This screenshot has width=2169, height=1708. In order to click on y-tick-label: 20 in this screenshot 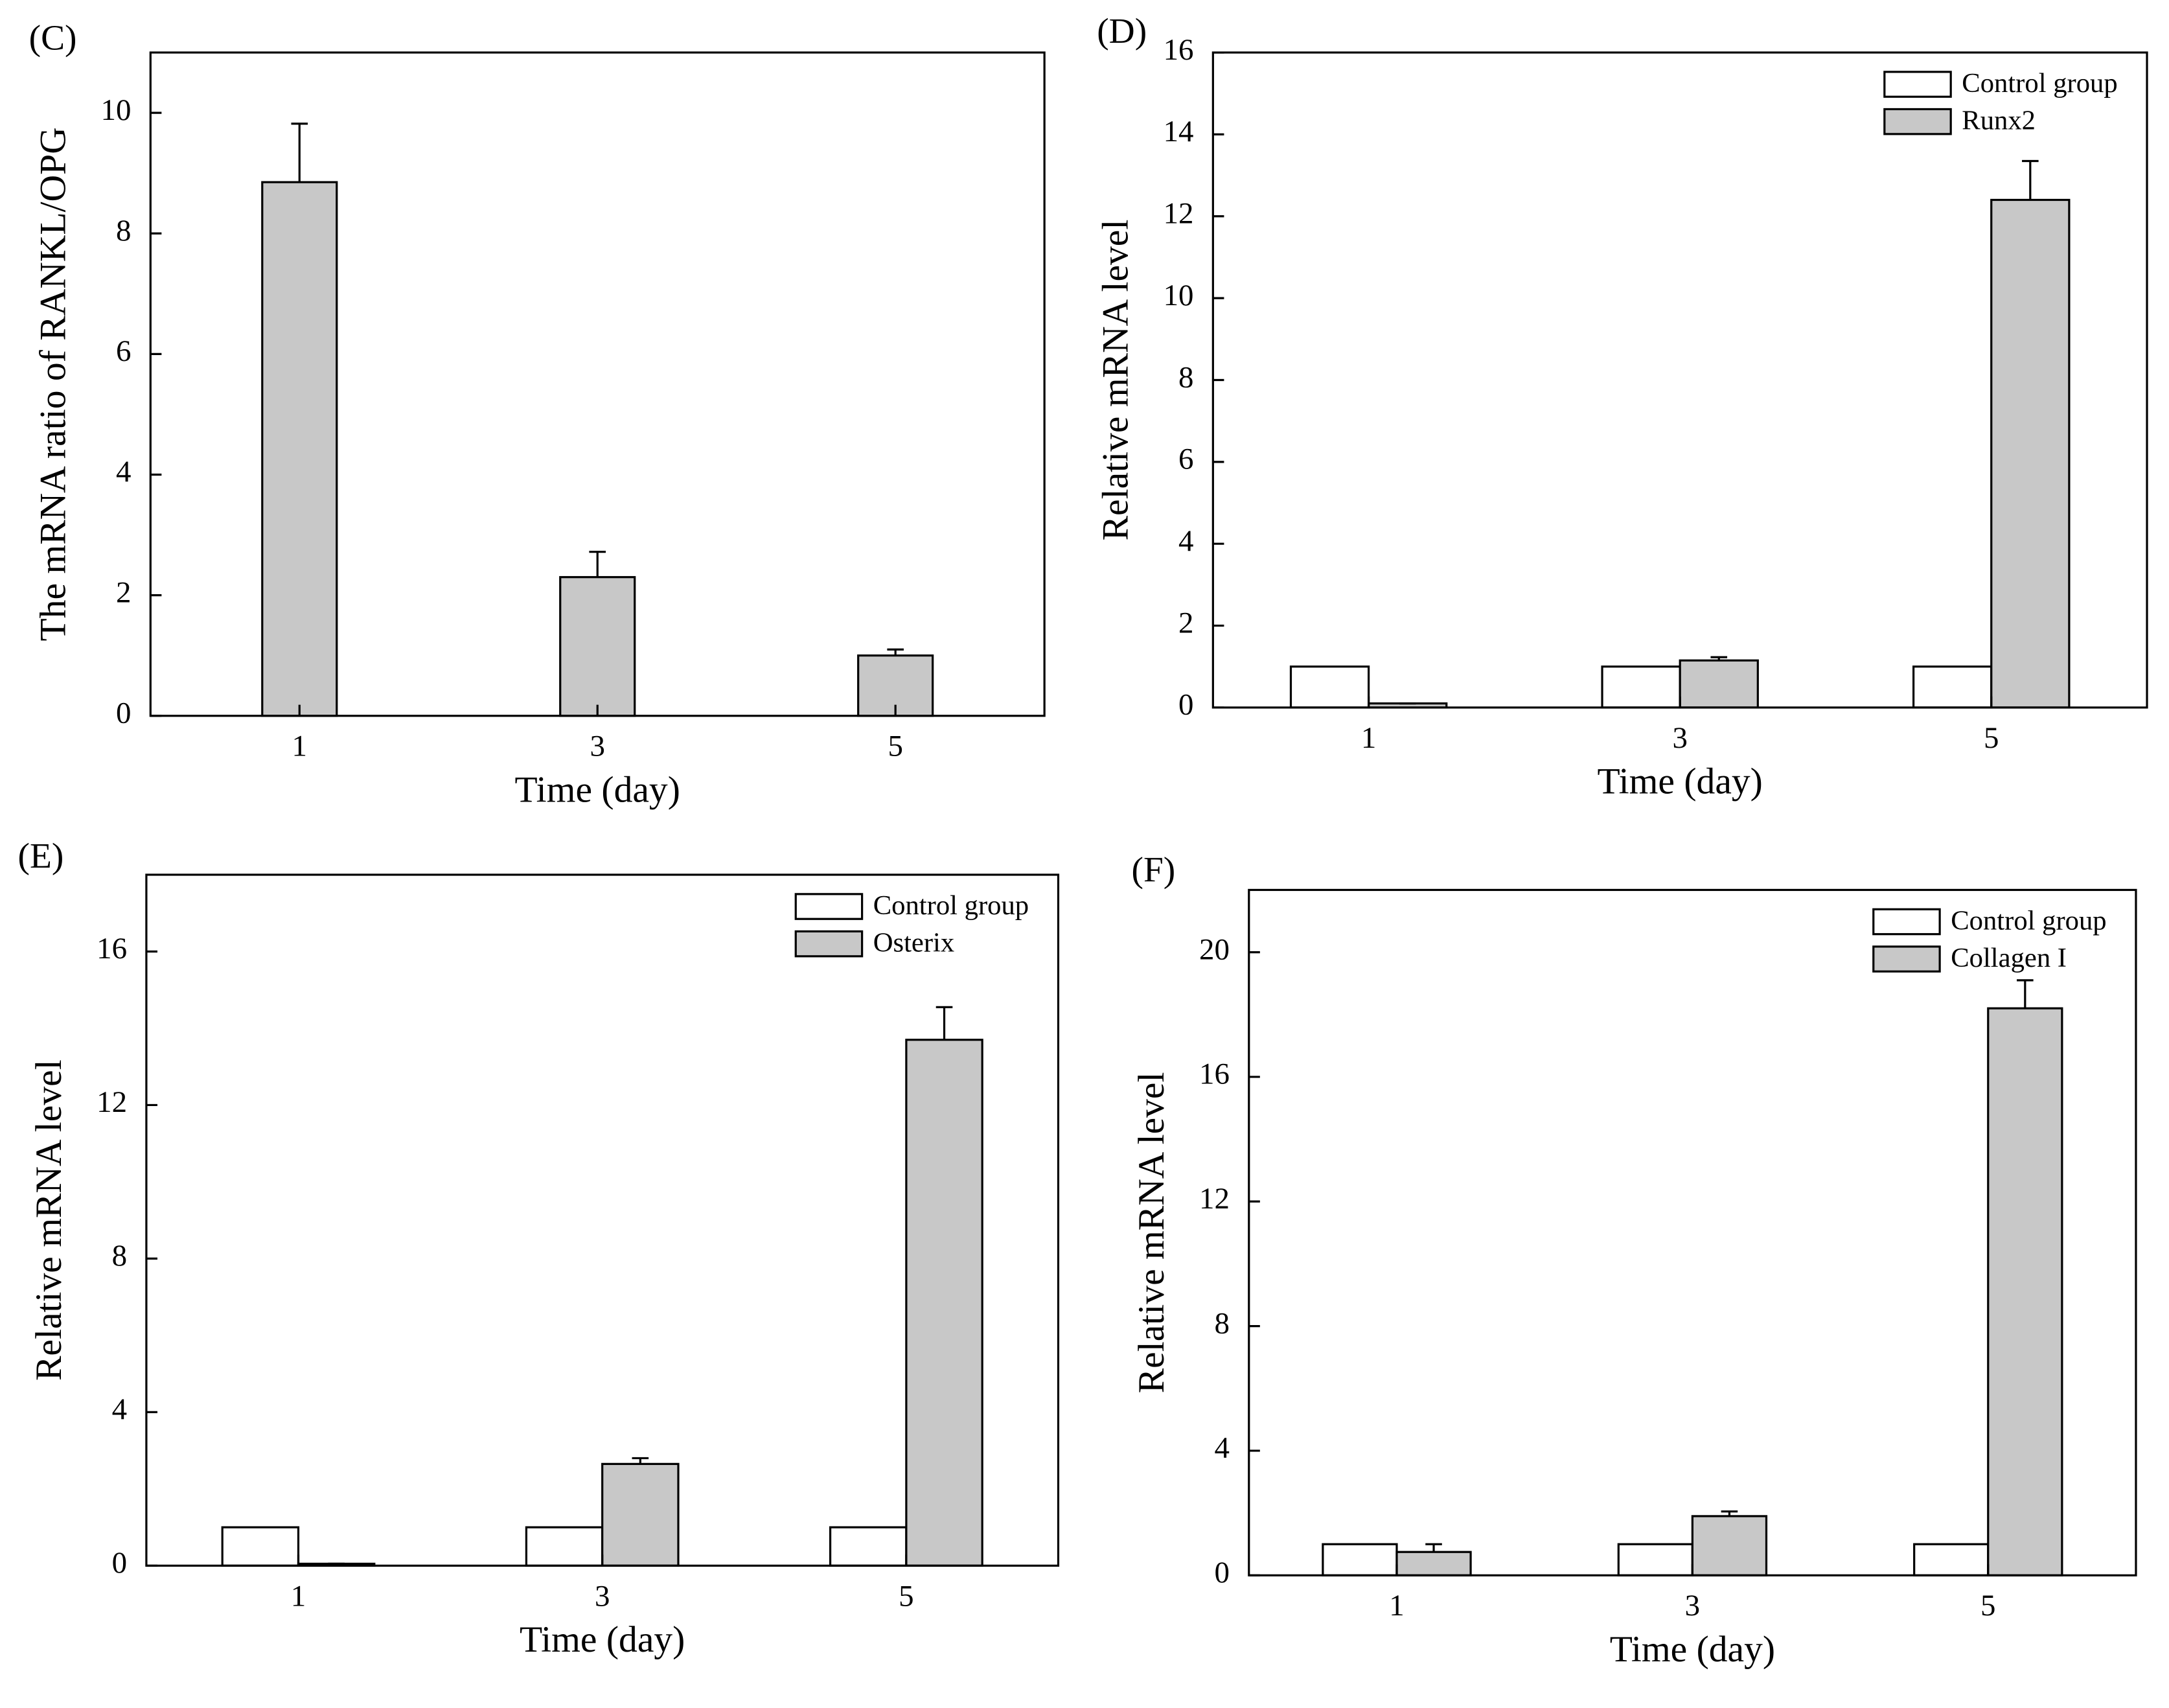, I will do `click(1214, 949)`.